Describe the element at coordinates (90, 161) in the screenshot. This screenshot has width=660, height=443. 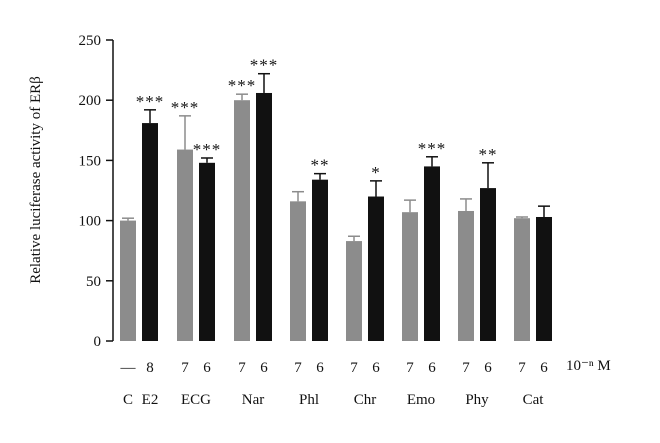
I see `y-tick-label: 150` at that location.